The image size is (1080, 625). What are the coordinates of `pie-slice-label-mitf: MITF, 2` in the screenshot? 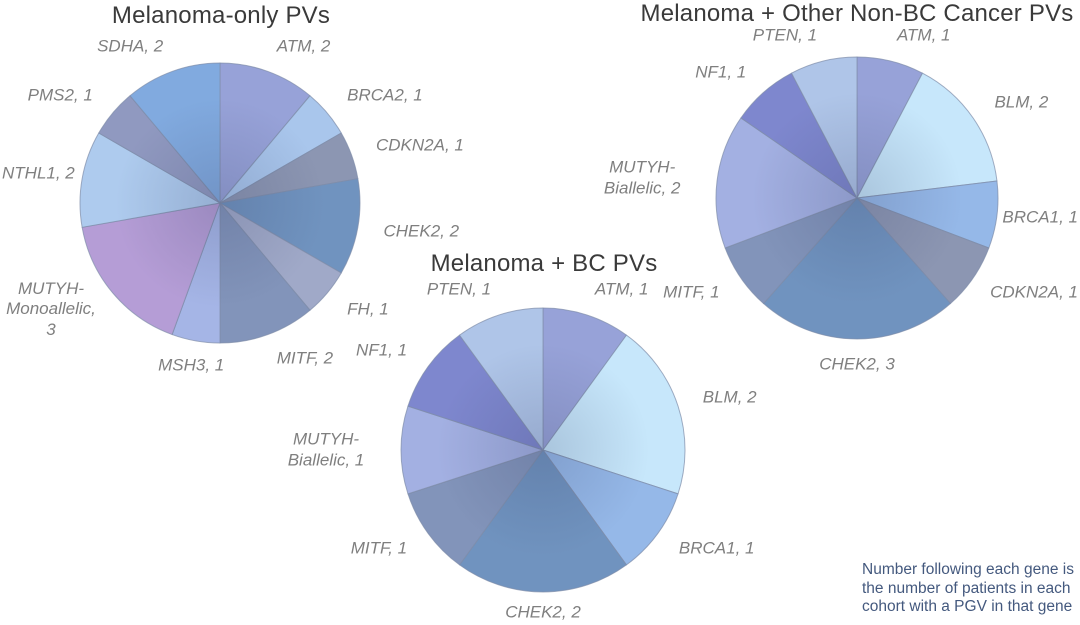 It's located at (305, 358).